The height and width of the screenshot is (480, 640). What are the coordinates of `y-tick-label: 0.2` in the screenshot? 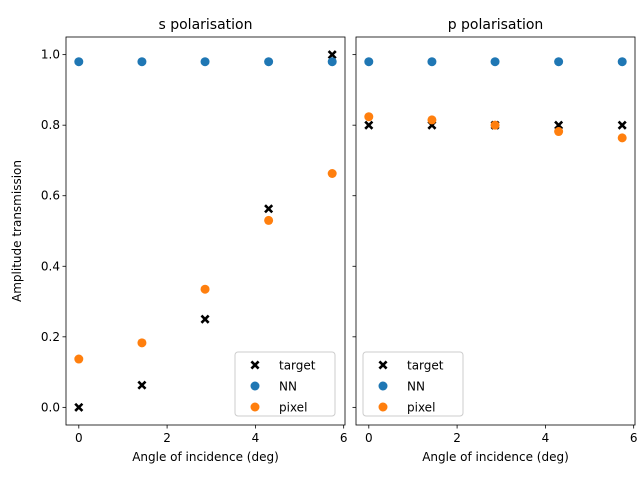 It's located at (50, 337).